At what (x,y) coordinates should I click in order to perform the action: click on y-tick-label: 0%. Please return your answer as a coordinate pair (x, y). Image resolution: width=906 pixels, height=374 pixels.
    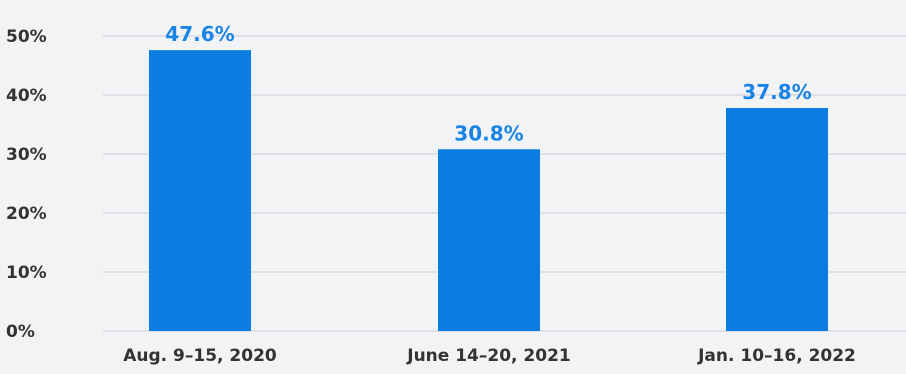
    Looking at the image, I should click on (20, 332).